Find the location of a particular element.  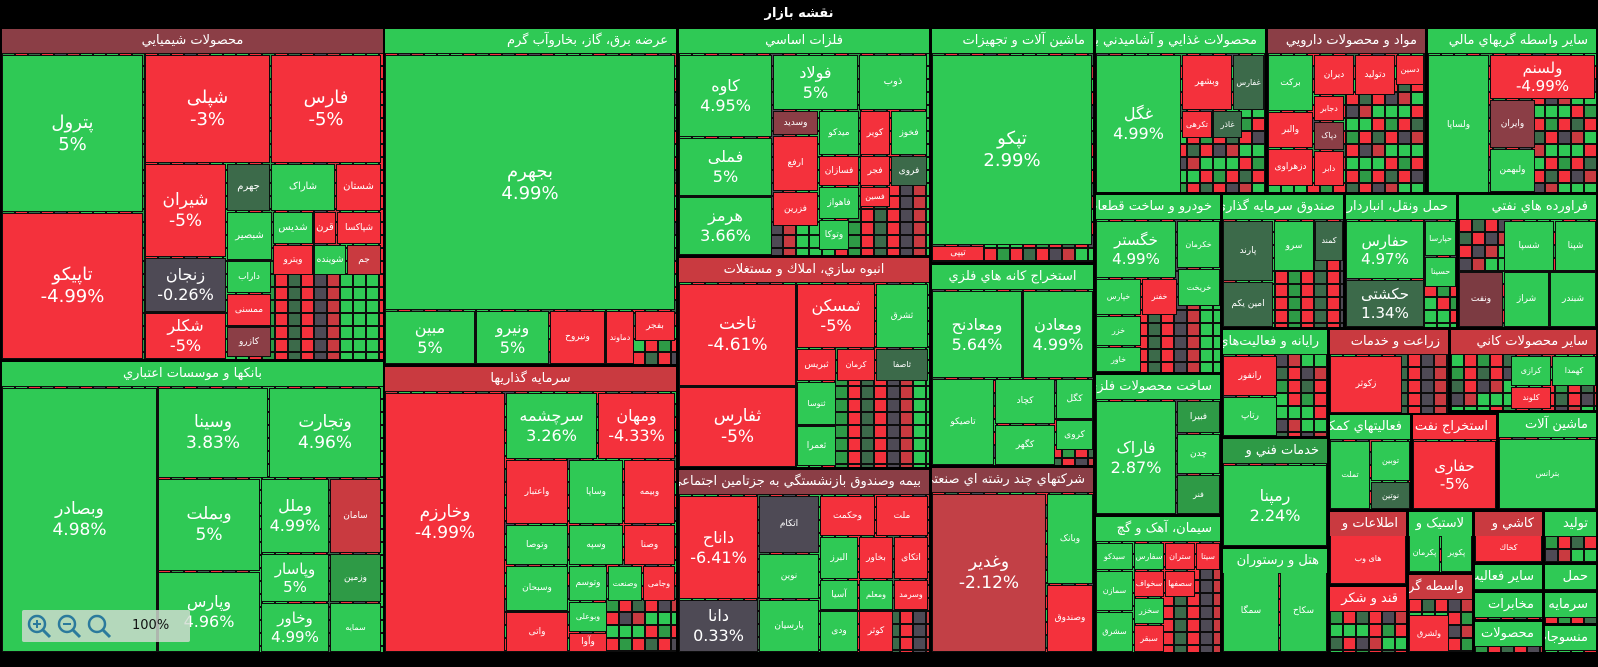

stock-cell-ومعلم: ومعلم is located at coordinates (876, 595).